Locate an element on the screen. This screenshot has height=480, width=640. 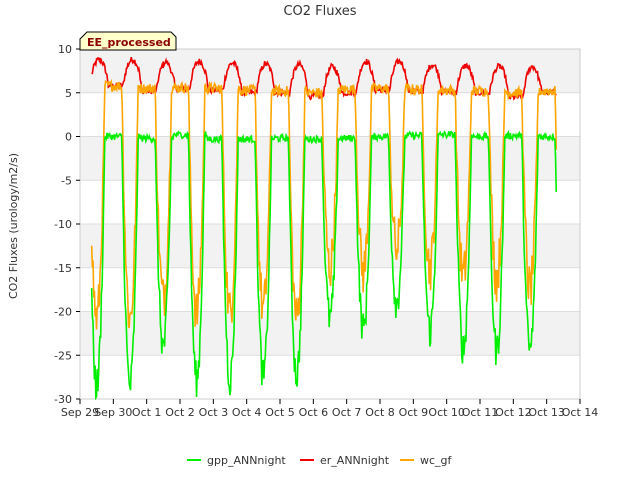
x-tick-label: Oct 3 is located at coordinates (214, 412).